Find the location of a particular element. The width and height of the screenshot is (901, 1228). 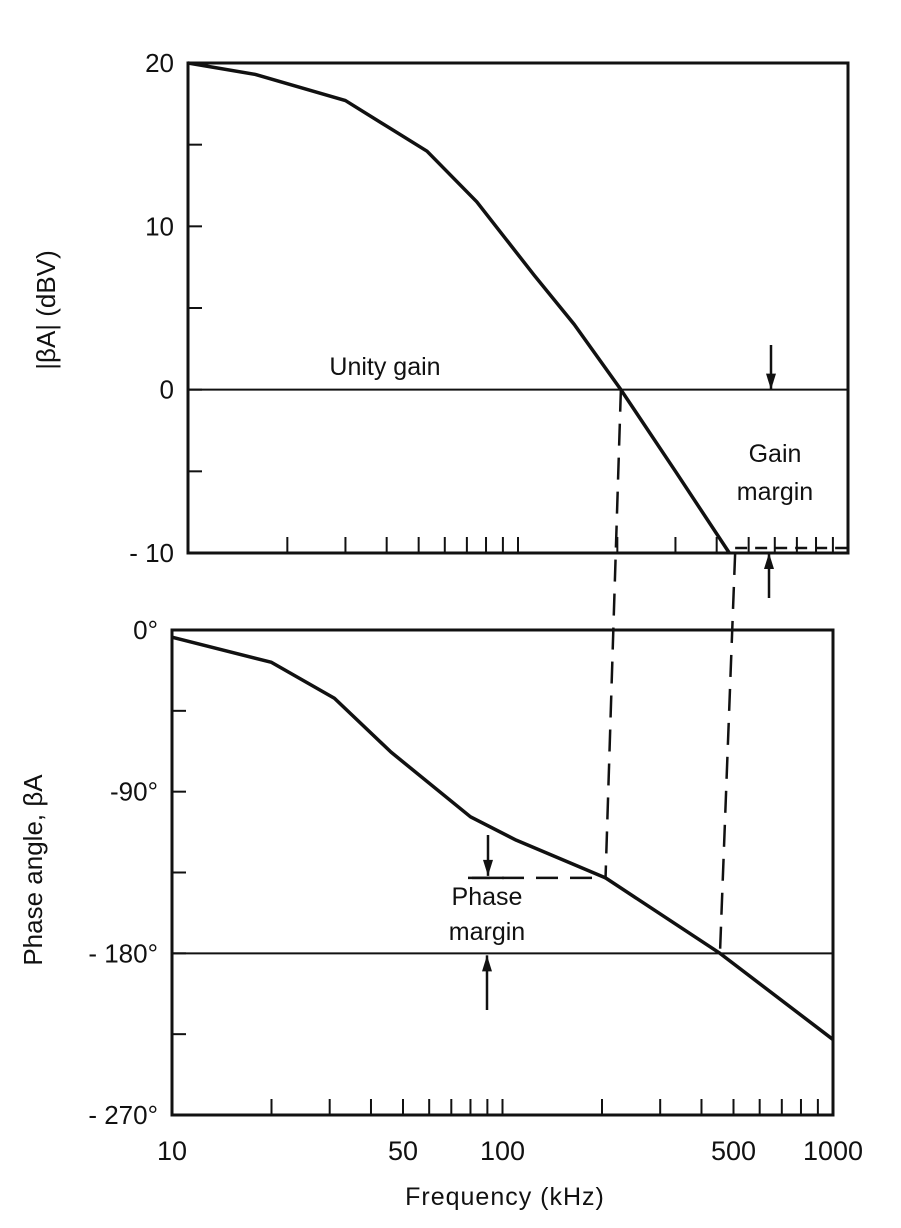

y-tick-label: 0 is located at coordinates (167, 390).